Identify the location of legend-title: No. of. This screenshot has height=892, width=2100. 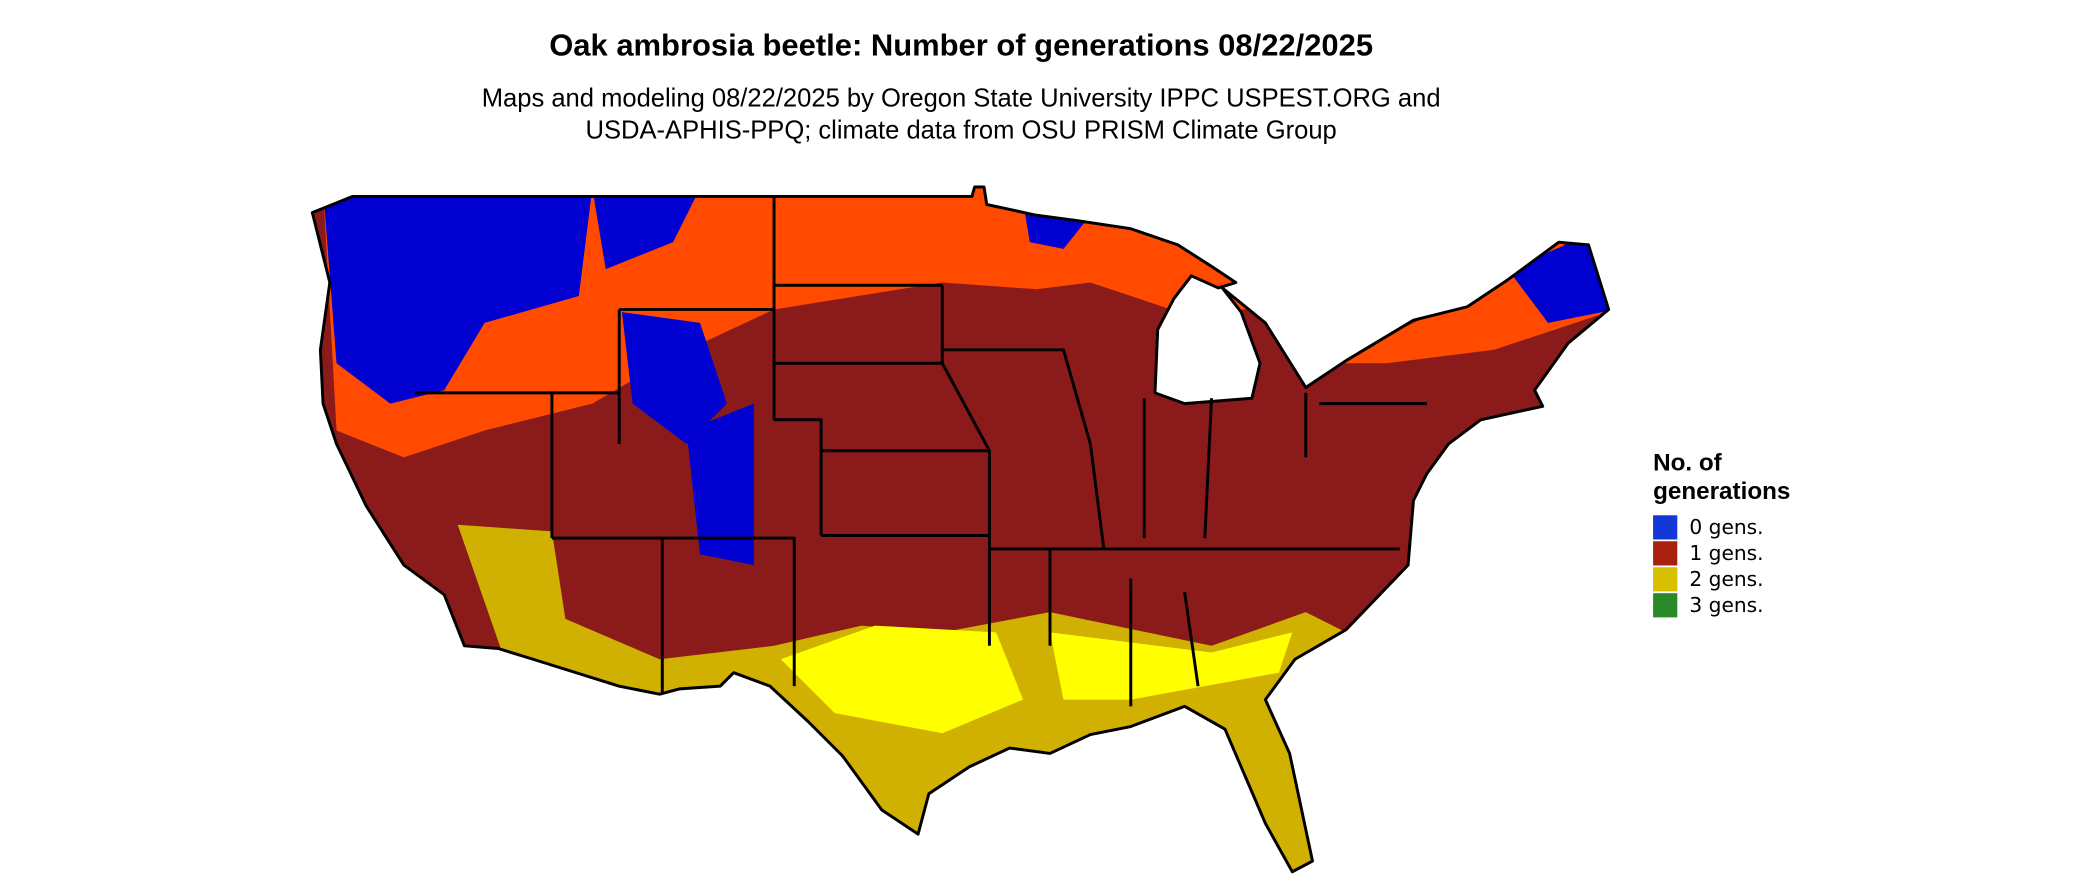
(1688, 463).